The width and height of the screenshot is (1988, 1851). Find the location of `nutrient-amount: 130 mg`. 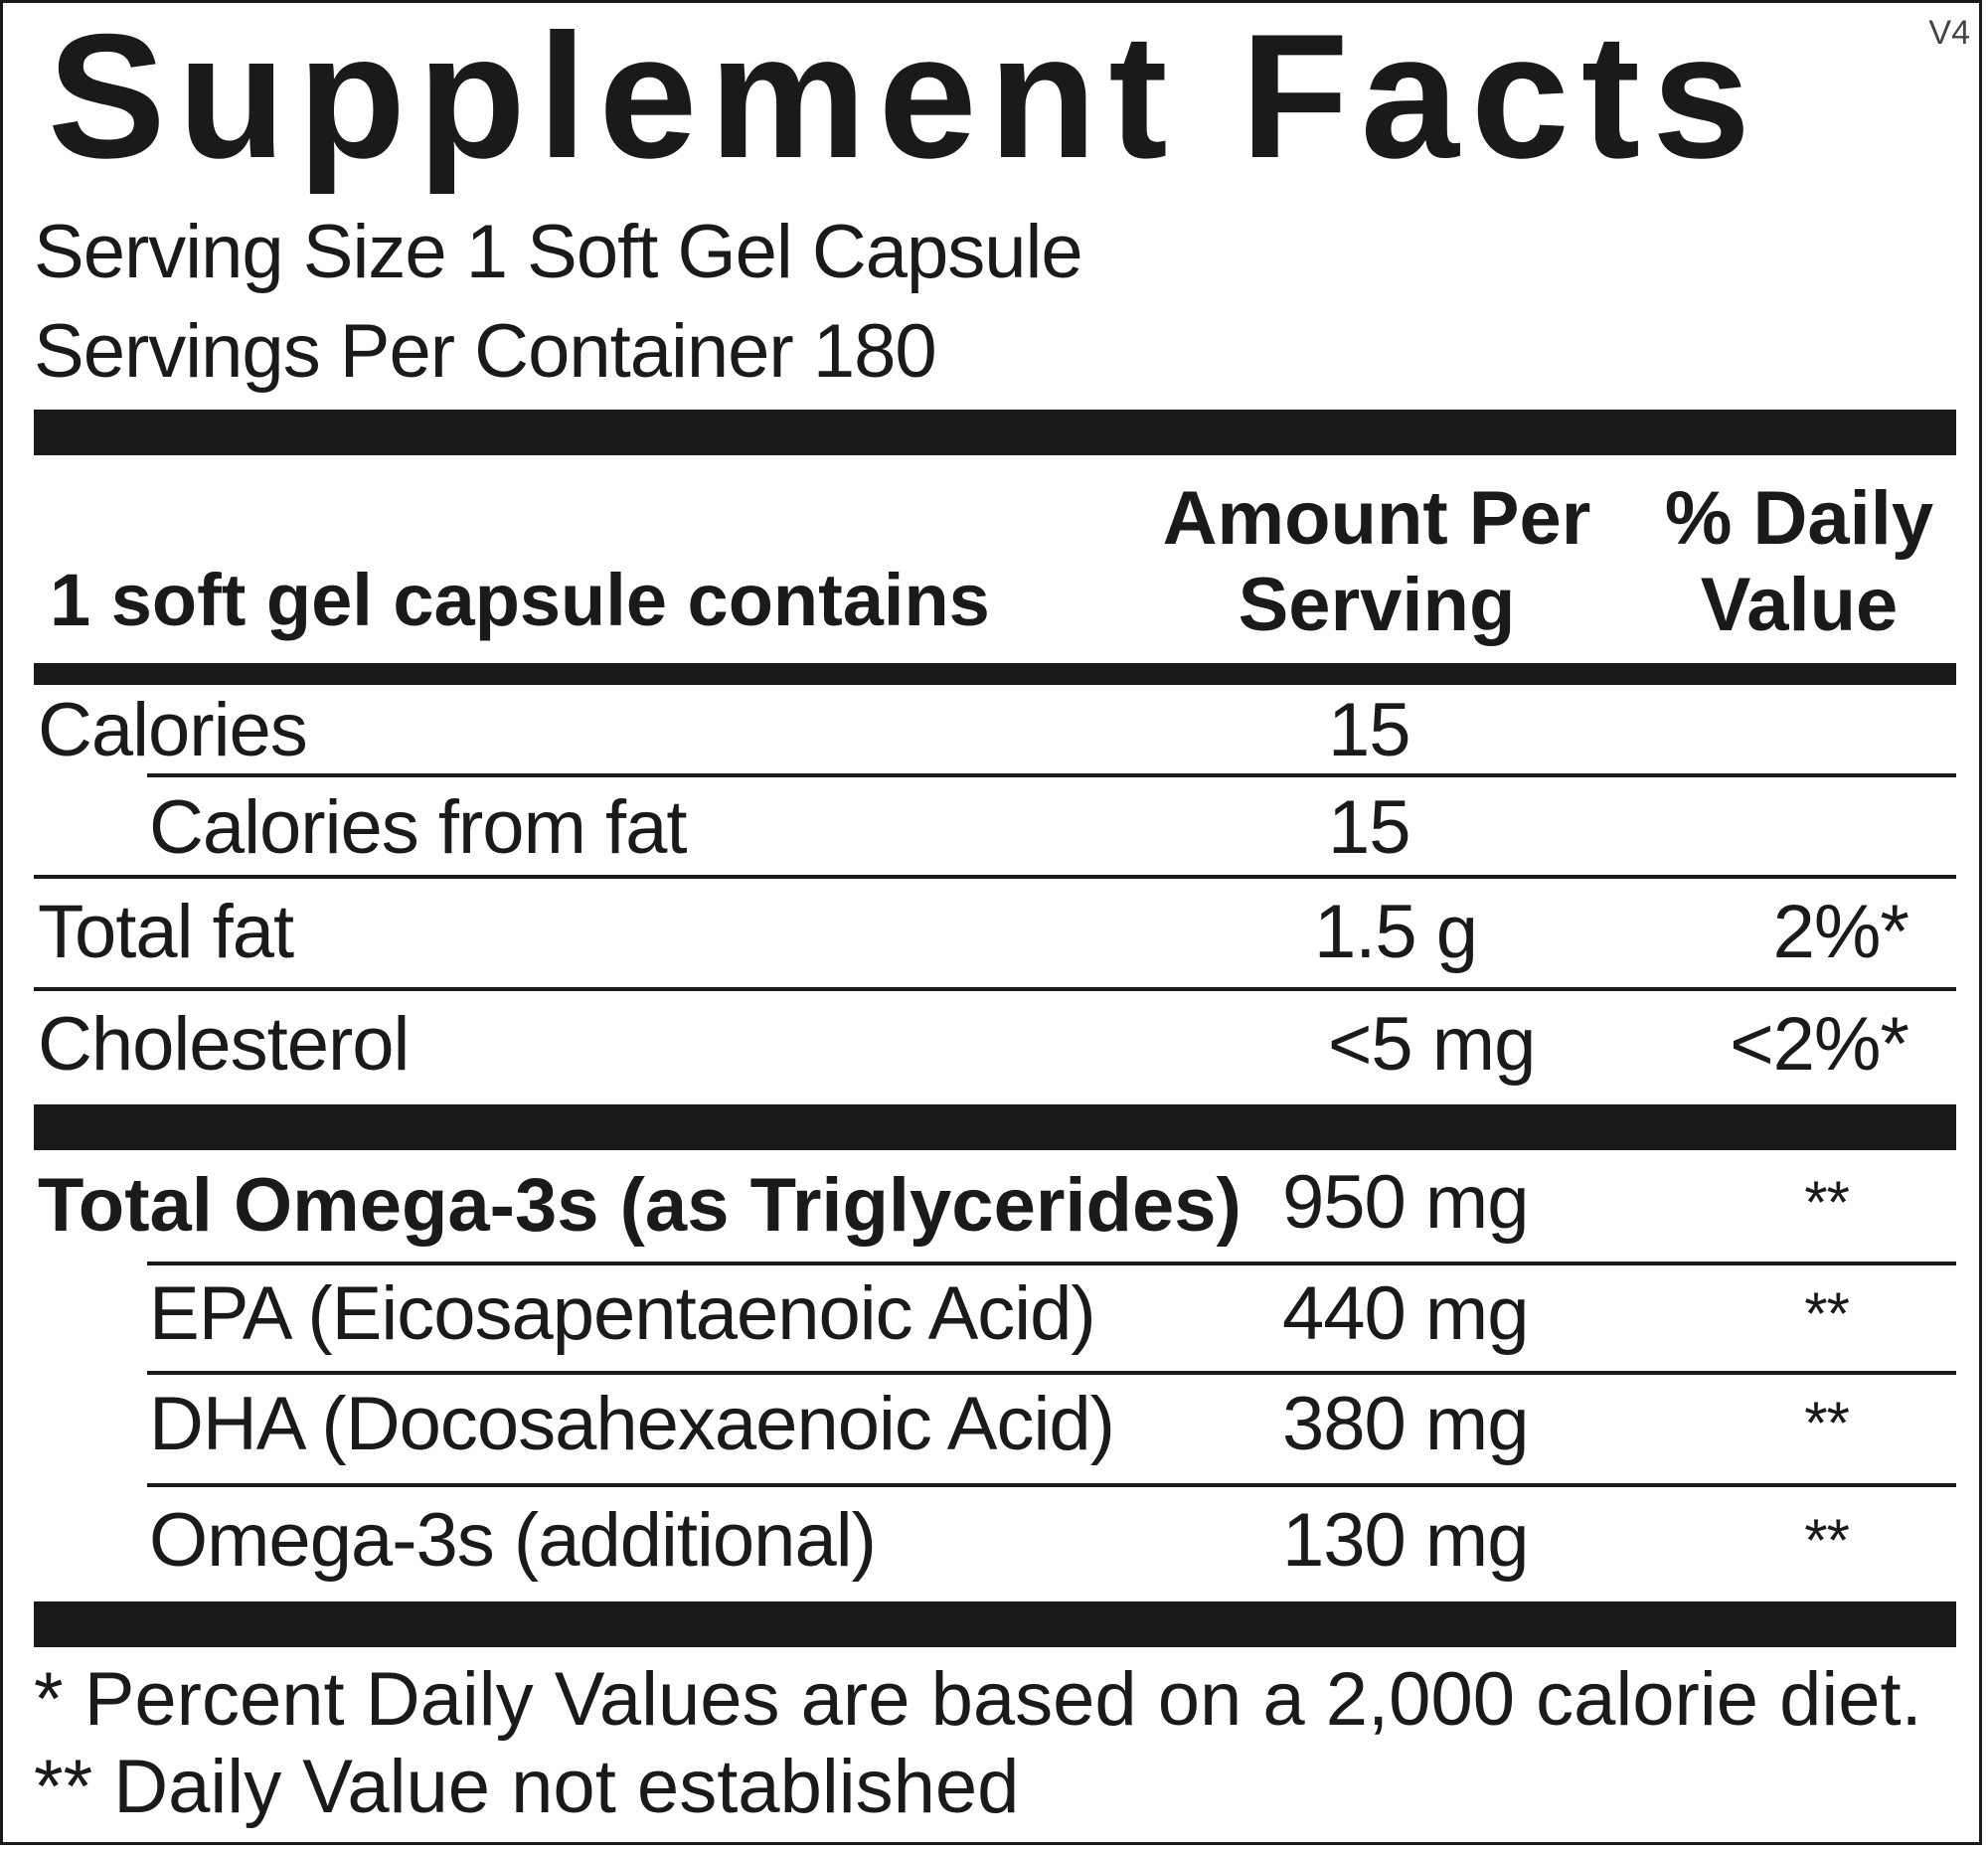

nutrient-amount: 130 mg is located at coordinates (1405, 1540).